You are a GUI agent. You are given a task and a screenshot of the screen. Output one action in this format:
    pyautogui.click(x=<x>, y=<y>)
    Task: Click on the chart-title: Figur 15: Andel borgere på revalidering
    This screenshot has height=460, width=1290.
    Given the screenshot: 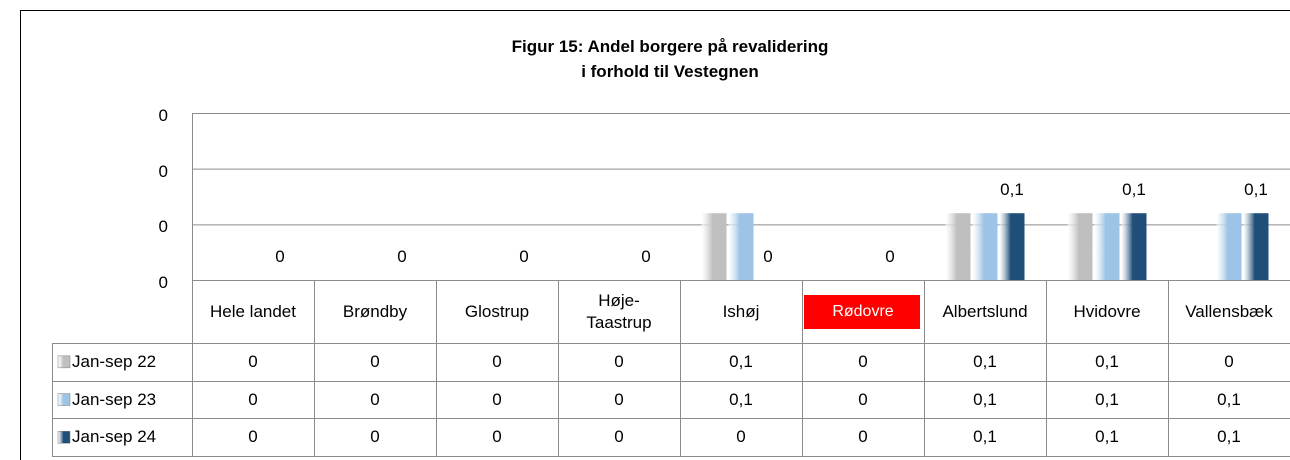 What is the action you would take?
    pyautogui.click(x=670, y=46)
    